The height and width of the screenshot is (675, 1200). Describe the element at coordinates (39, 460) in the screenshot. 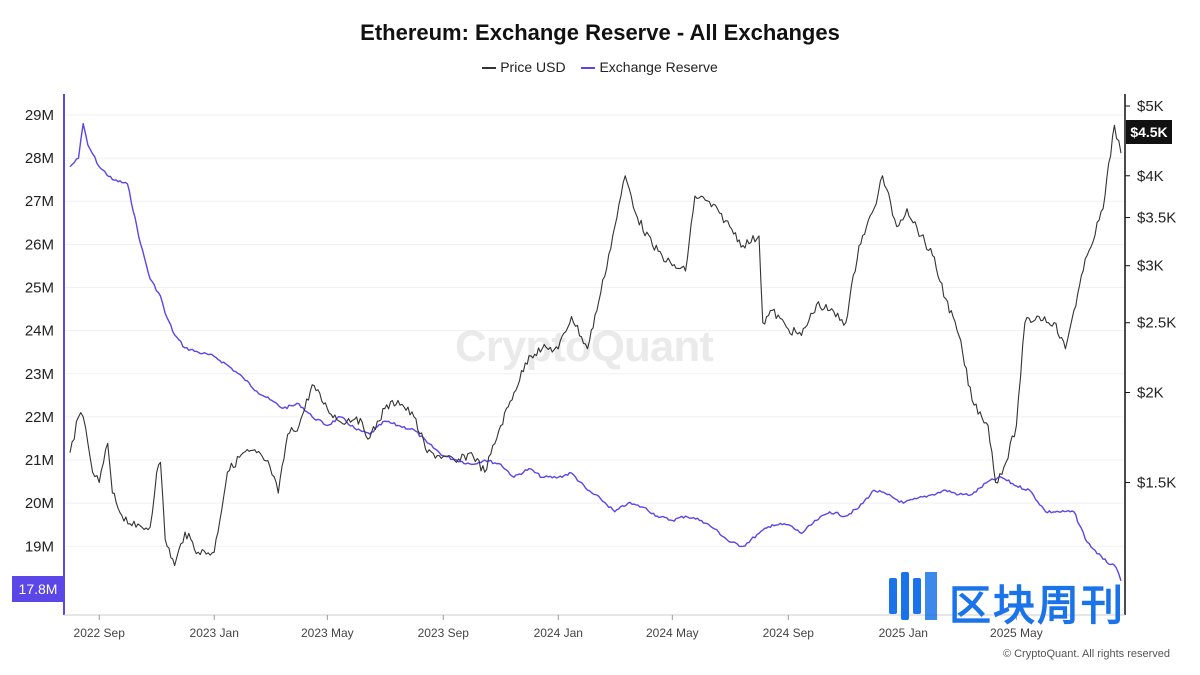

I see `left-tick-label: 21M` at that location.